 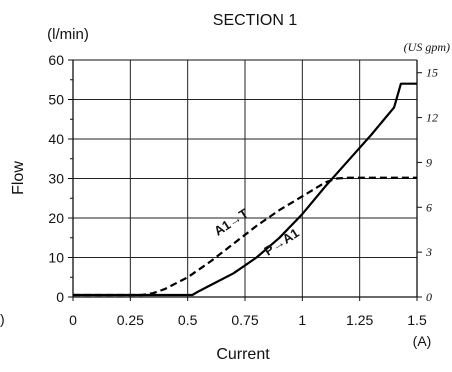 What do you see at coordinates (244, 320) in the screenshot?
I see `x-tick-label: 0.75` at bounding box center [244, 320].